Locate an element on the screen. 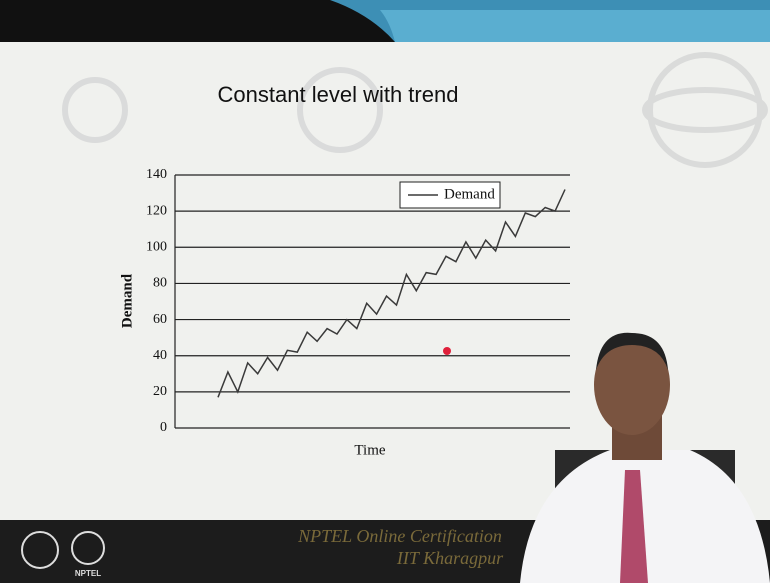 This screenshot has height=583, width=770. y-tick-label: 120 is located at coordinates (156, 210).